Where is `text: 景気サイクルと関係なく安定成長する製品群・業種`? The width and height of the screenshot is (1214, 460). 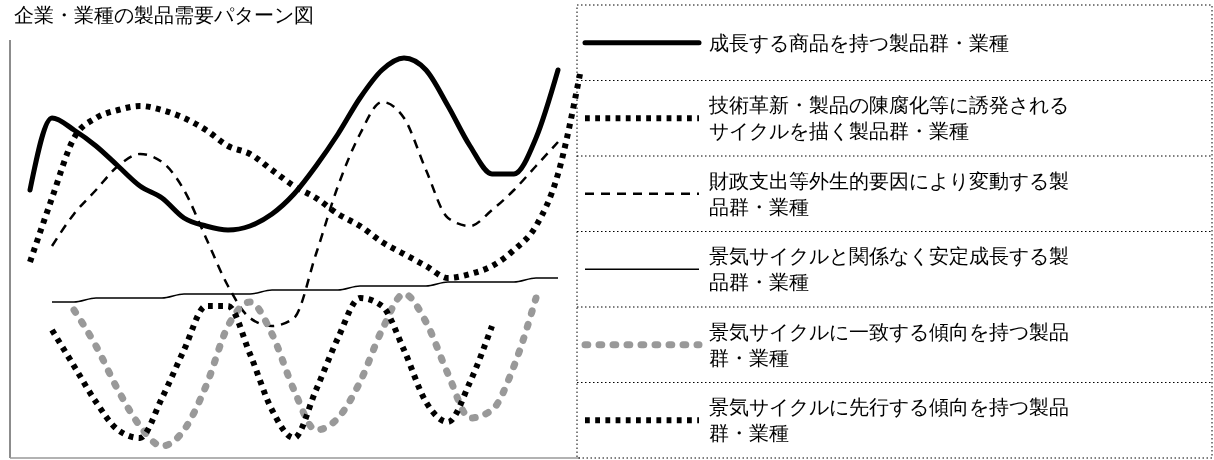
text: 景気サイクルと関係なく安定成長する製品群・業種 is located at coordinates (889, 269).